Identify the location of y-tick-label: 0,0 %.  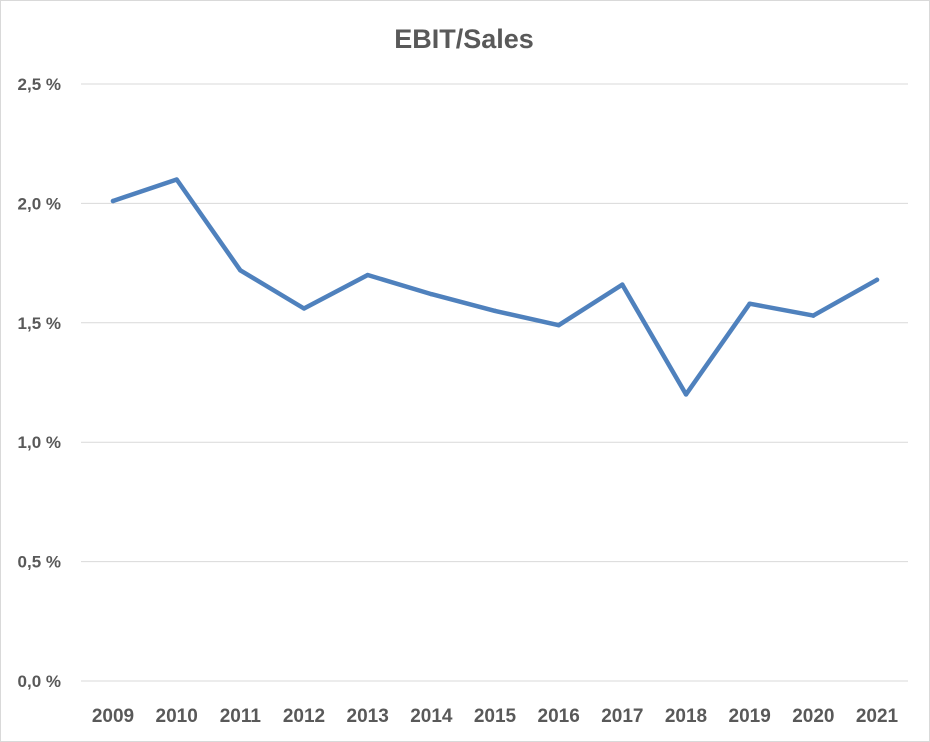
(39, 681).